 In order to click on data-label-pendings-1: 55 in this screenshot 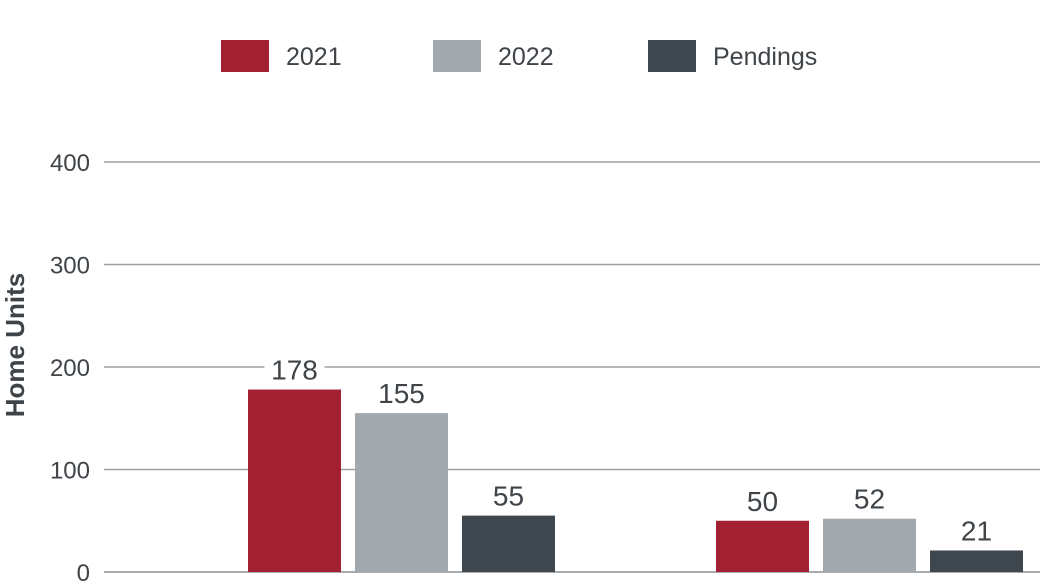, I will do `click(508, 496)`.